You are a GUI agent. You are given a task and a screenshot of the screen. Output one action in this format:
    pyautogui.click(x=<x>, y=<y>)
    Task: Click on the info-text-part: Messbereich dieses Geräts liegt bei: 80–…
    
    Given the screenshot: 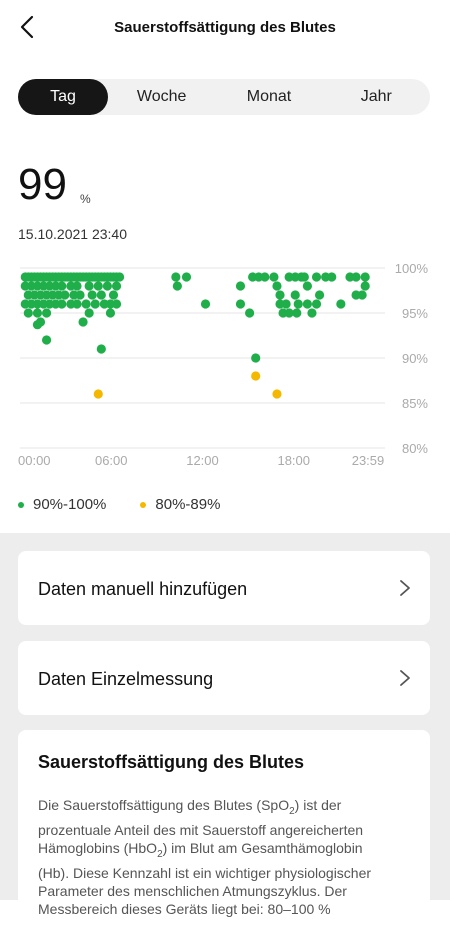 What is the action you would take?
    pyautogui.click(x=184, y=908)
    